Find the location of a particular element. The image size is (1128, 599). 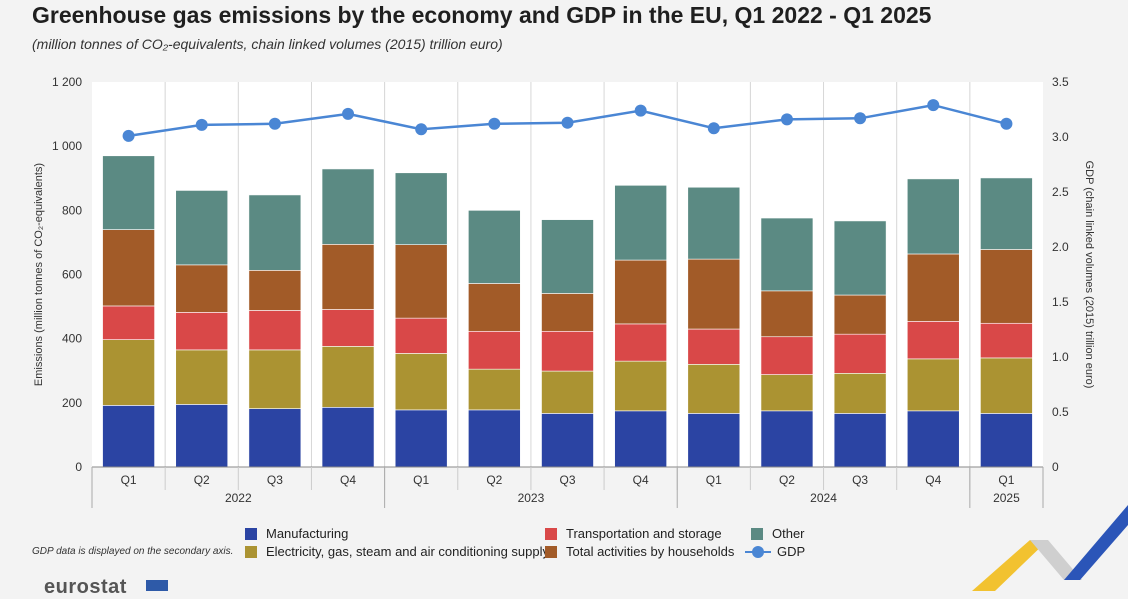

decorative-chevron-icon is located at coordinates (1050, 548).